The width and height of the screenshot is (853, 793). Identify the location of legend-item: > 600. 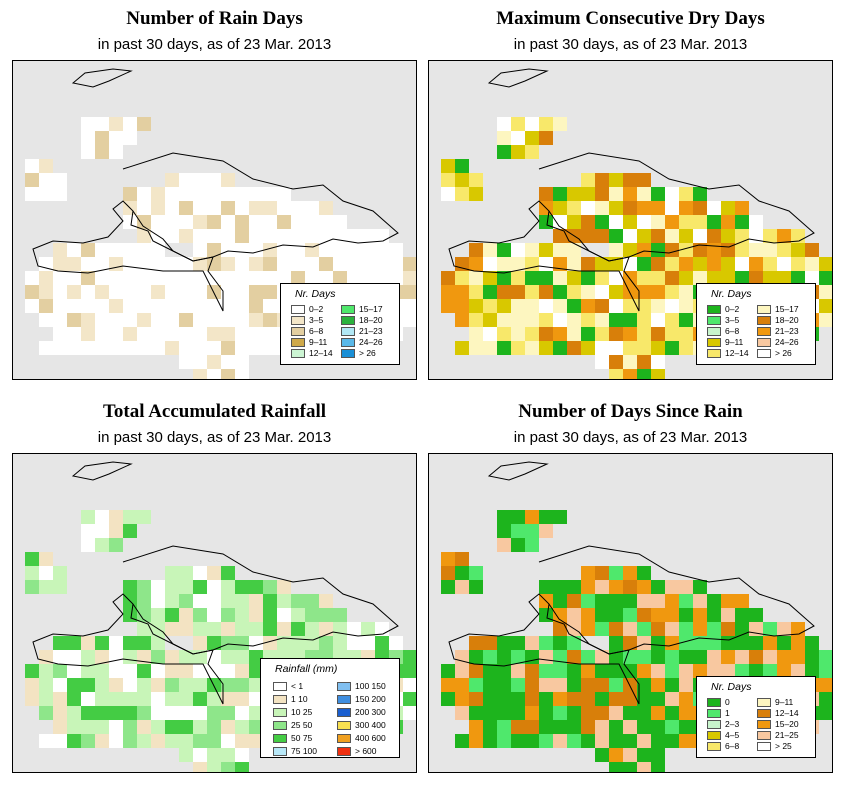
(357, 751).